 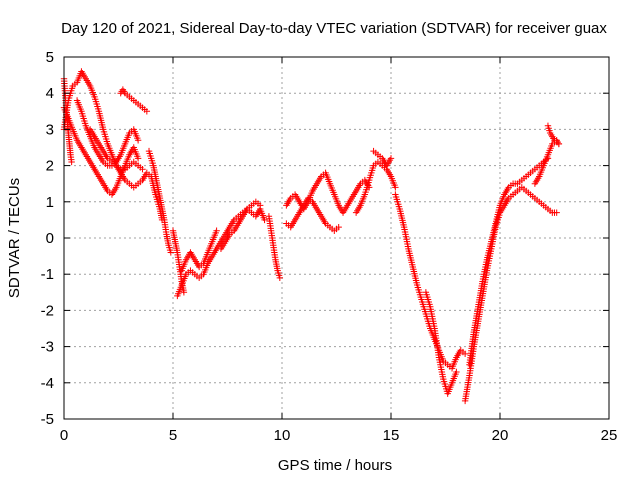 What do you see at coordinates (50, 57) in the screenshot?
I see `y-tick-label: 5` at bounding box center [50, 57].